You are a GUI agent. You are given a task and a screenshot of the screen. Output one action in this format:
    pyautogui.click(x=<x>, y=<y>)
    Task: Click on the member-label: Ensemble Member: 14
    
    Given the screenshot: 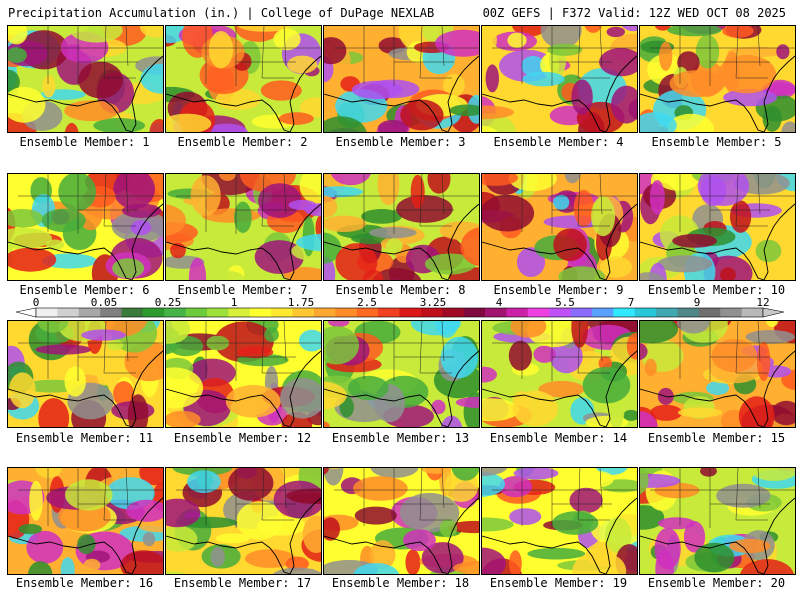 What is the action you would take?
    pyautogui.click(x=558, y=438)
    